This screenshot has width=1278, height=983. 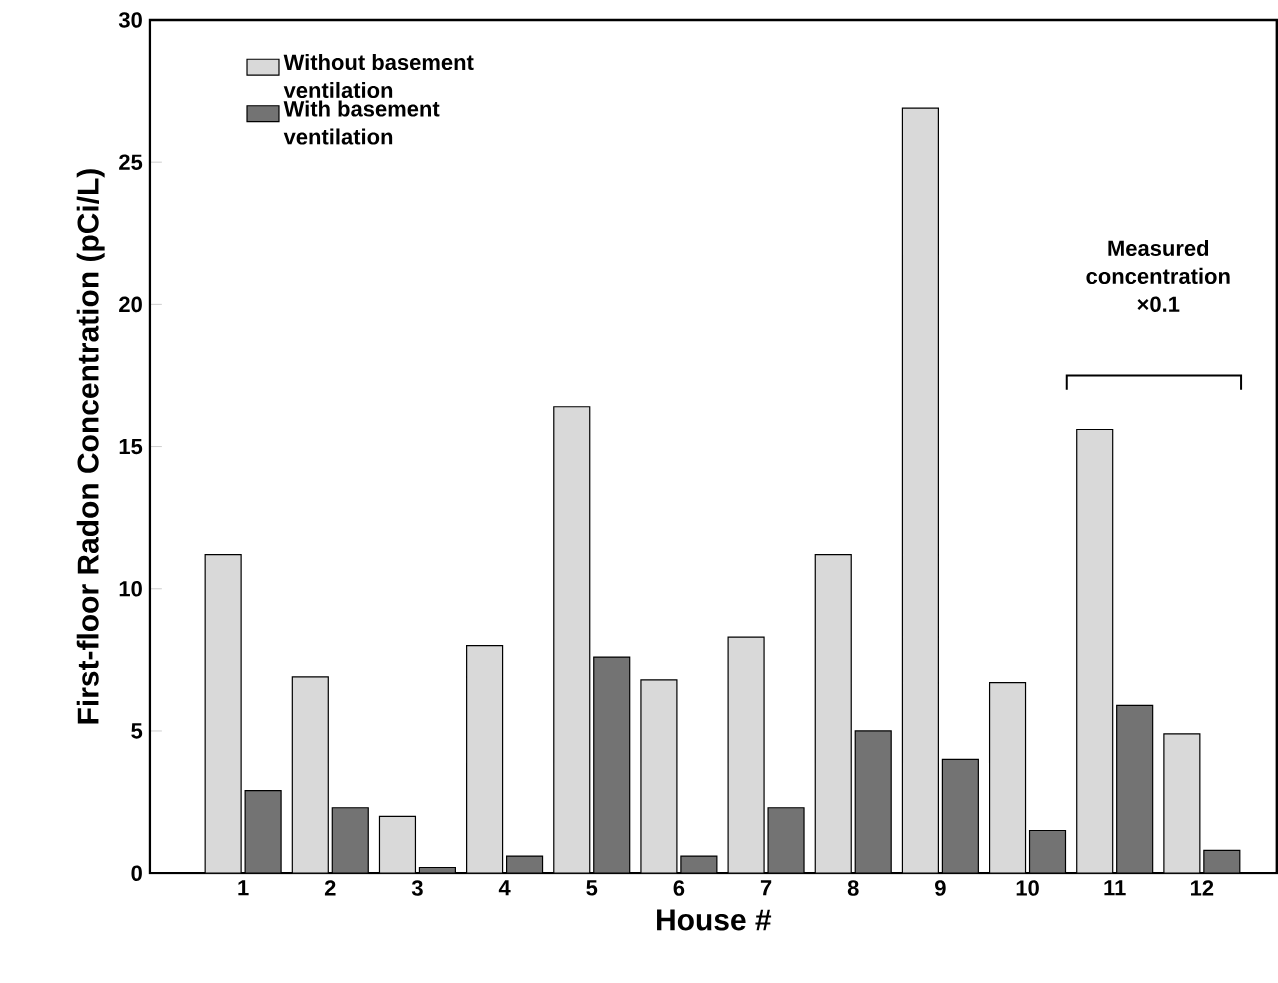 I want to click on legend-label: Without basement ventilation, so click(x=378, y=76).